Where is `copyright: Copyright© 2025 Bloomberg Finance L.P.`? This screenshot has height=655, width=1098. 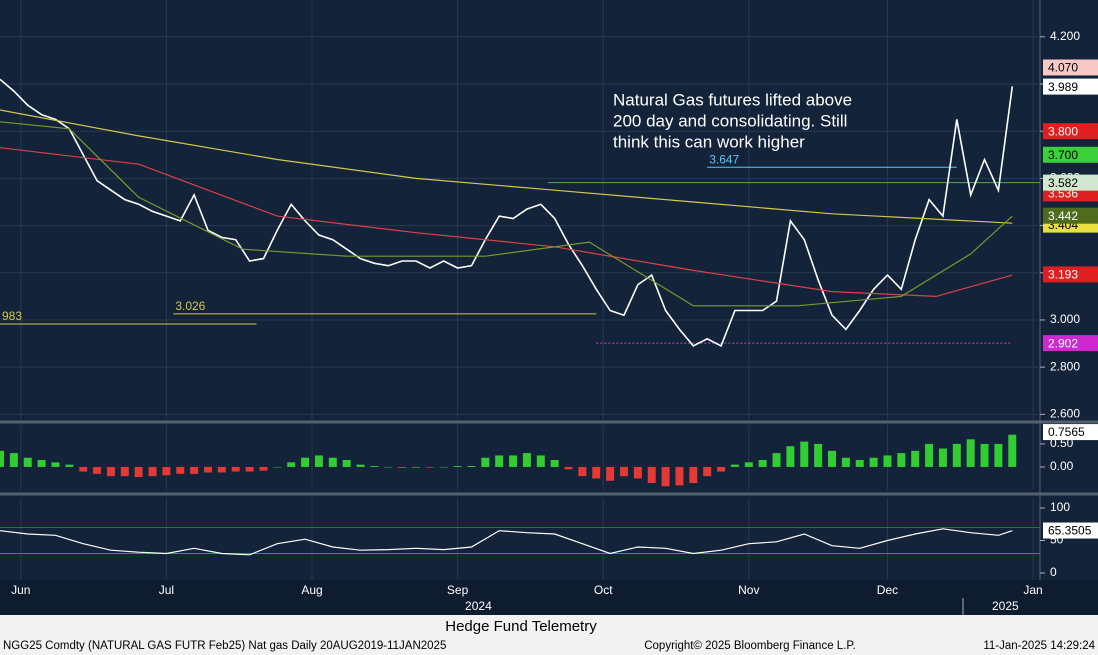
copyright: Copyright© 2025 Bloomberg Finance L.P. is located at coordinates (750, 646).